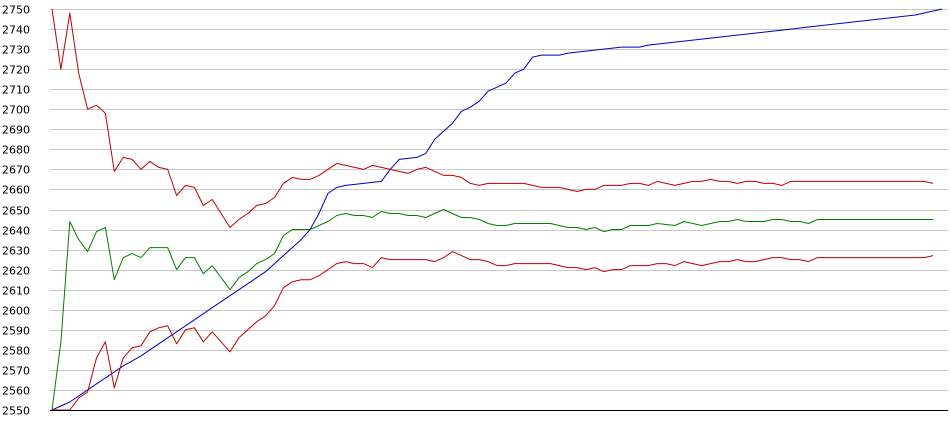 This screenshot has width=950, height=435. What do you see at coordinates (16, 251) in the screenshot?
I see `y-tick-label: 2630` at bounding box center [16, 251].